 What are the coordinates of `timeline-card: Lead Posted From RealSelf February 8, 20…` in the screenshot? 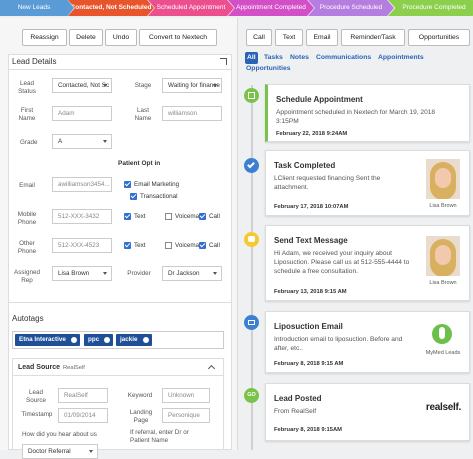 It's located at (367, 412).